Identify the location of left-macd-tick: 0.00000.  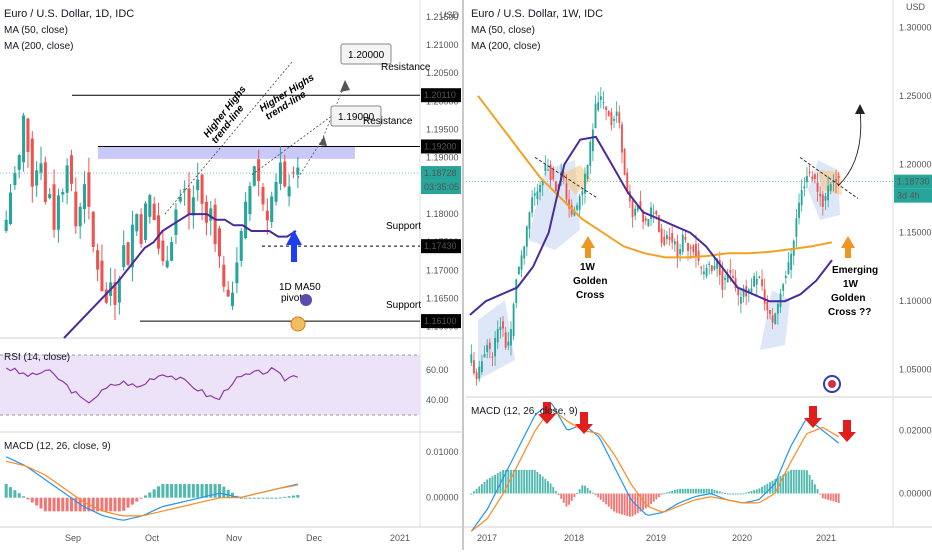
(442, 498).